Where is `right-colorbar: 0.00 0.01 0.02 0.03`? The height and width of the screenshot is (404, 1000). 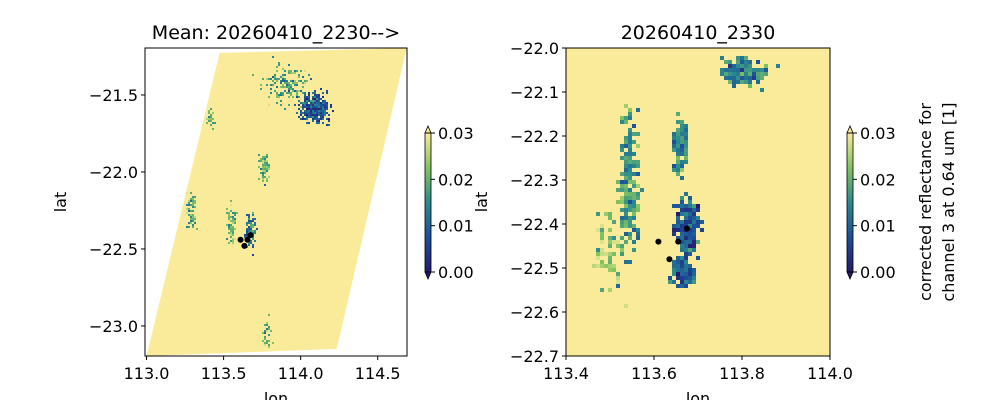
right-colorbar: 0.00 0.01 0.02 0.03 is located at coordinates (871, 203).